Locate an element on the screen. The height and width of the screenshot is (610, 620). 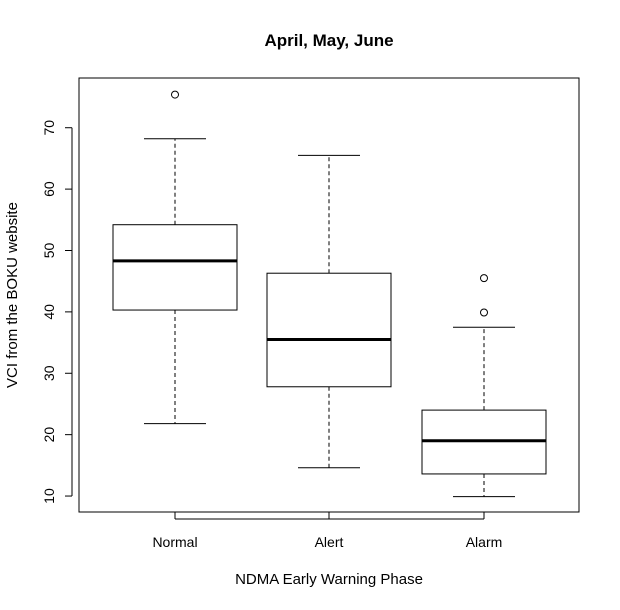
y-axis: 10 20 30 40 50 60 70 is located at coordinates (57, 312).